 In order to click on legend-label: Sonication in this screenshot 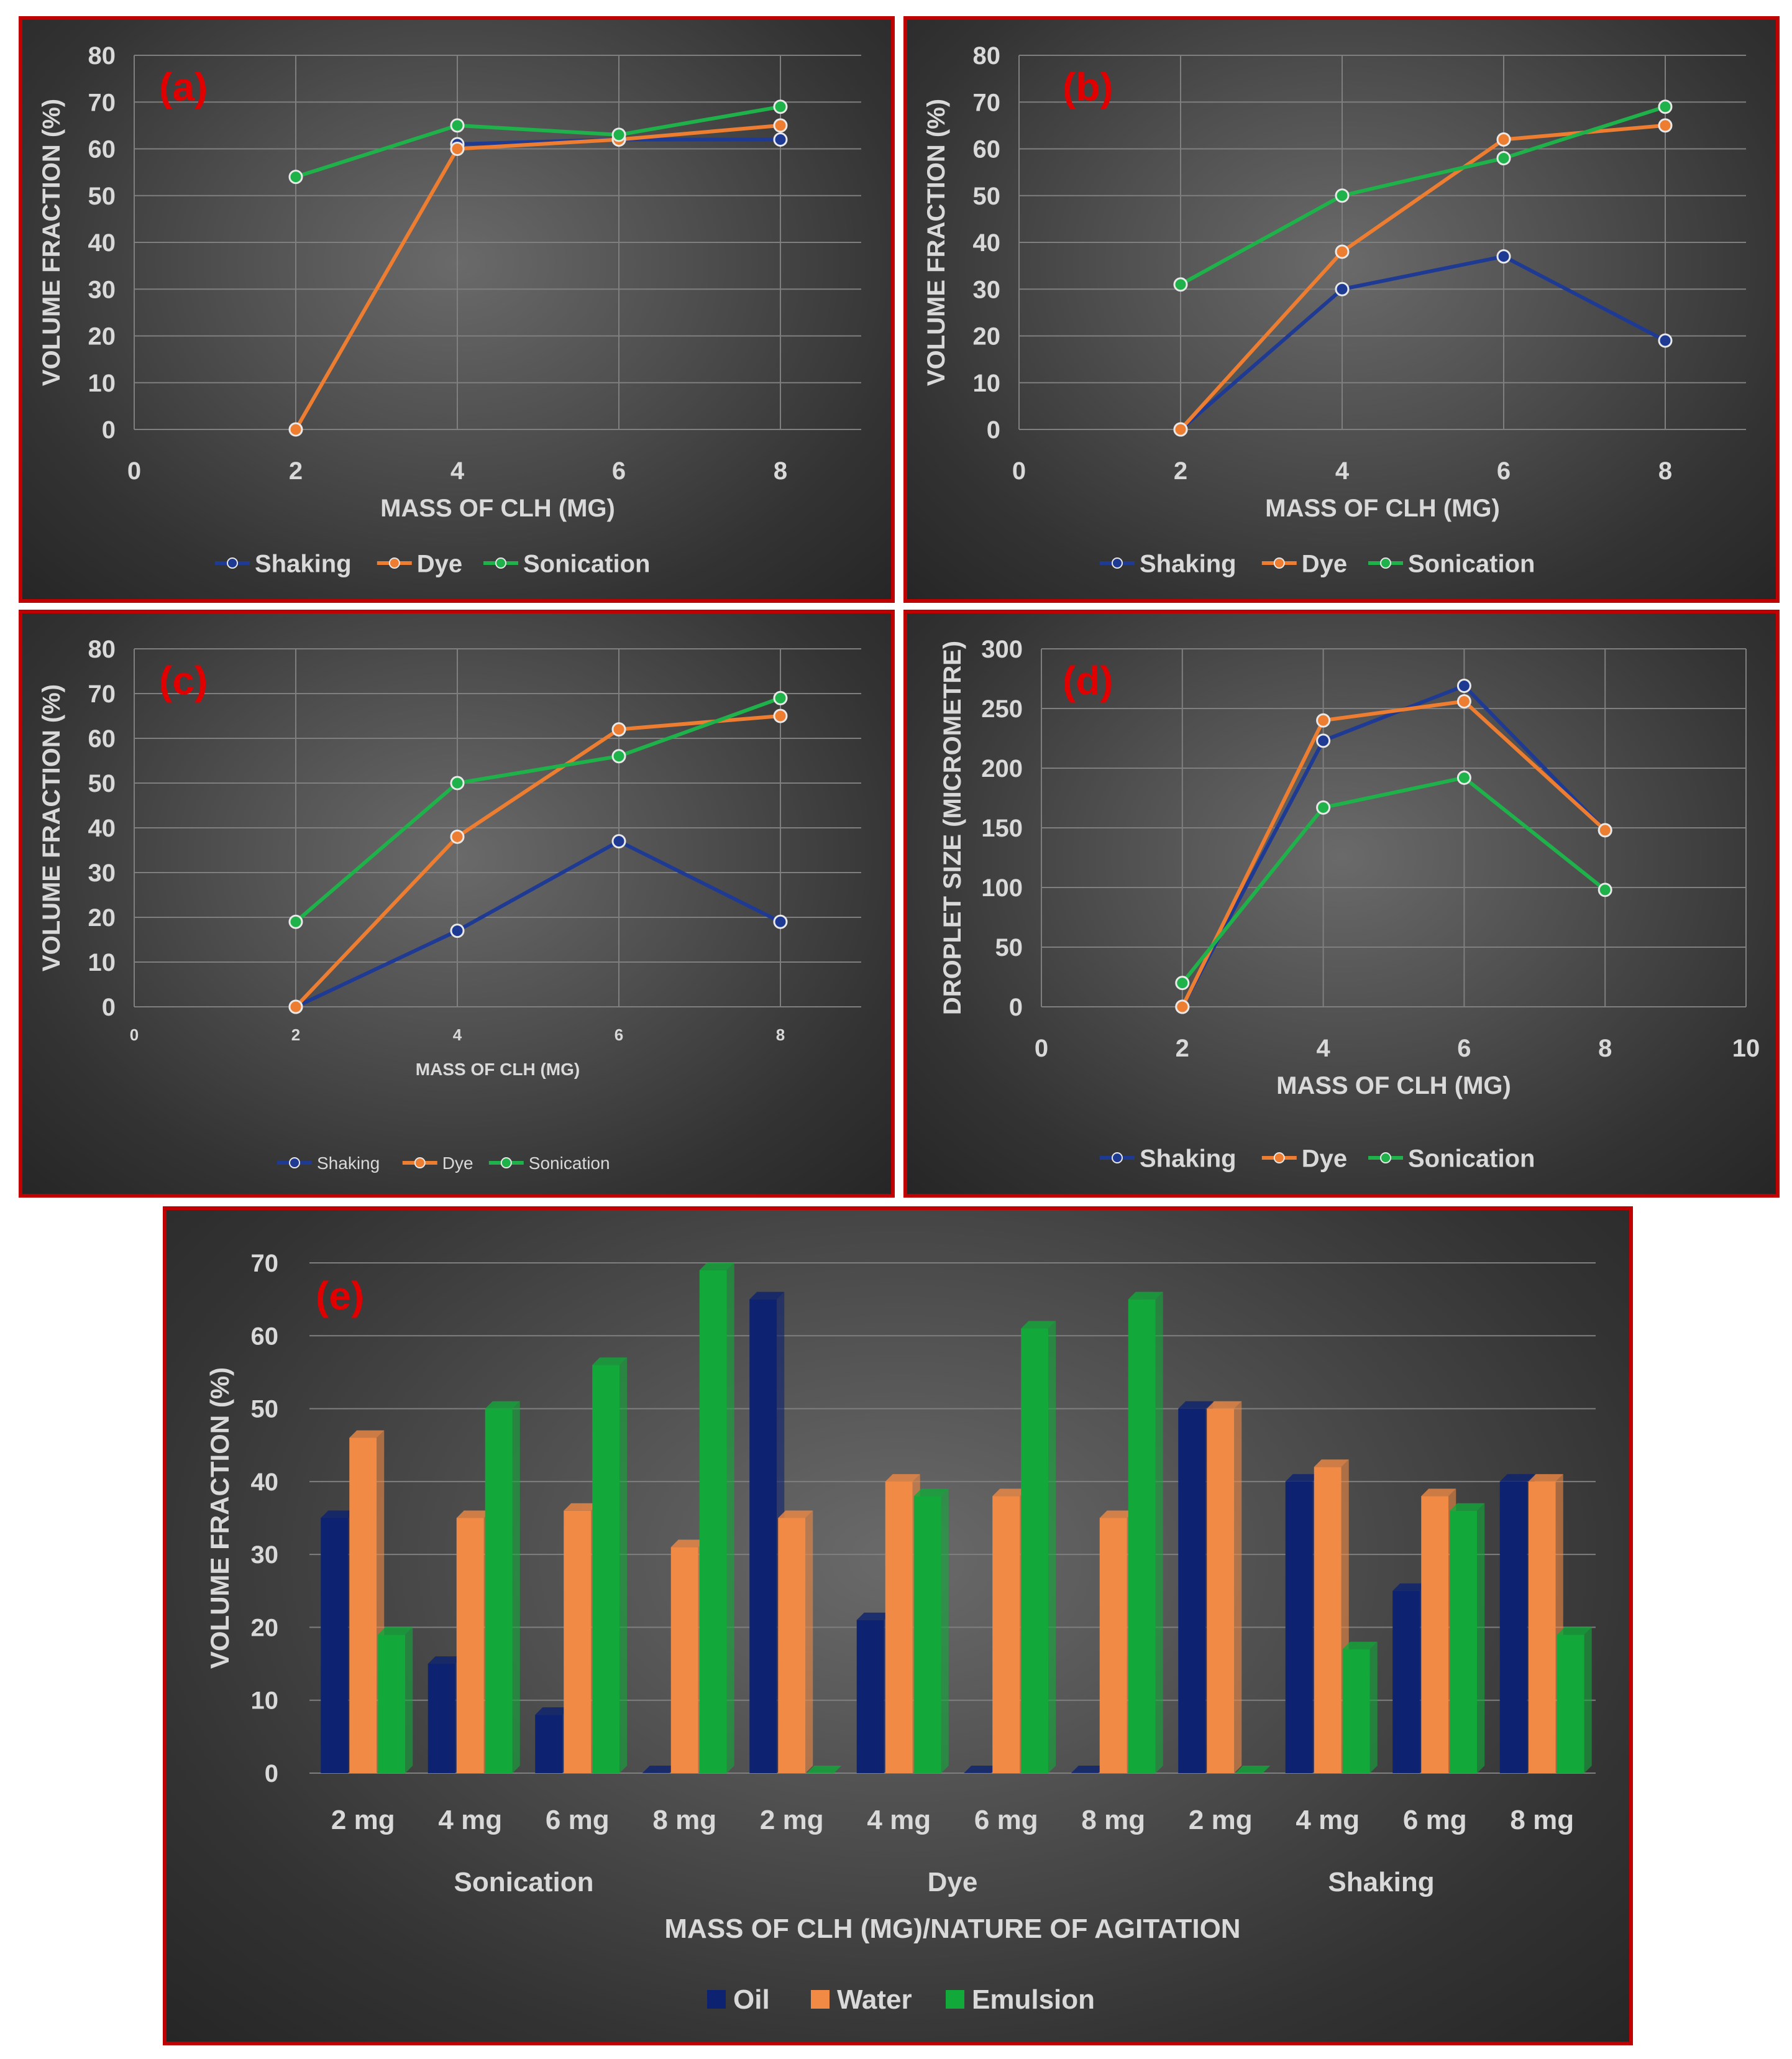, I will do `click(1471, 563)`.